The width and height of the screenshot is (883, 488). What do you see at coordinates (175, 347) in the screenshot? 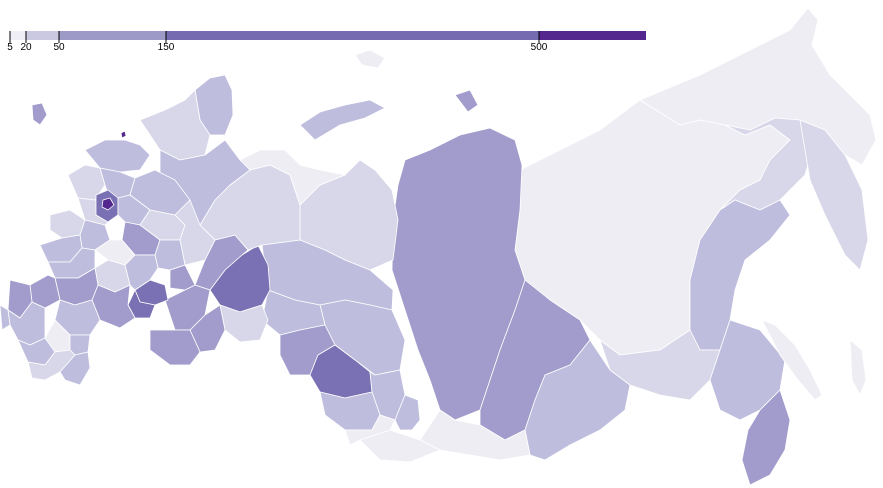
I see `region-orenburg` at bounding box center [175, 347].